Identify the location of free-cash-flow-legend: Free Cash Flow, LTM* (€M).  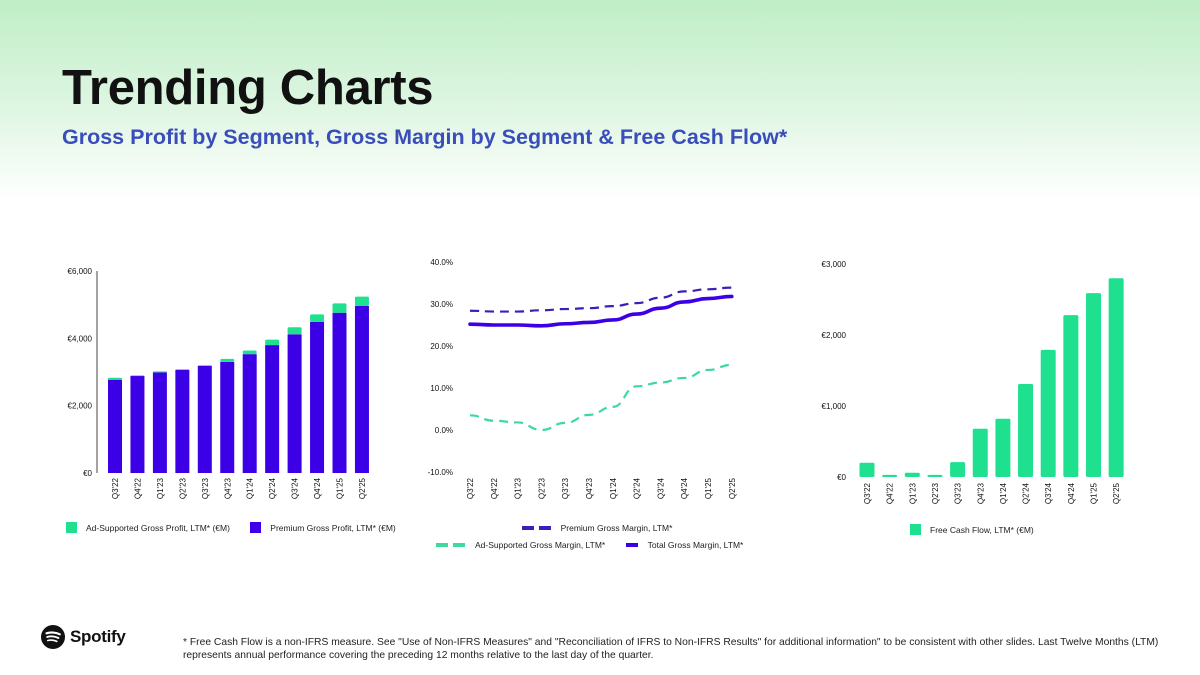
(981, 530).